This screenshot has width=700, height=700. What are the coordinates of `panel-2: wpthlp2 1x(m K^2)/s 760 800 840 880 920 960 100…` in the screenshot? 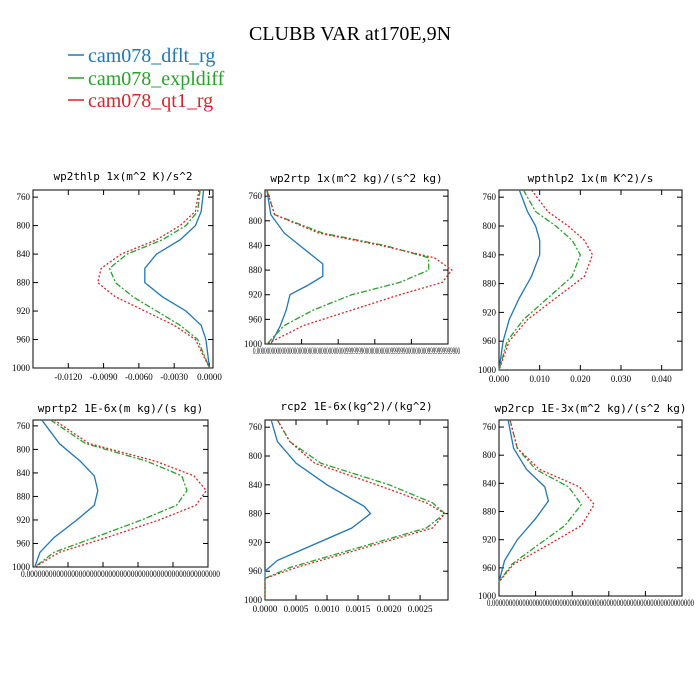 It's located at (580, 278).